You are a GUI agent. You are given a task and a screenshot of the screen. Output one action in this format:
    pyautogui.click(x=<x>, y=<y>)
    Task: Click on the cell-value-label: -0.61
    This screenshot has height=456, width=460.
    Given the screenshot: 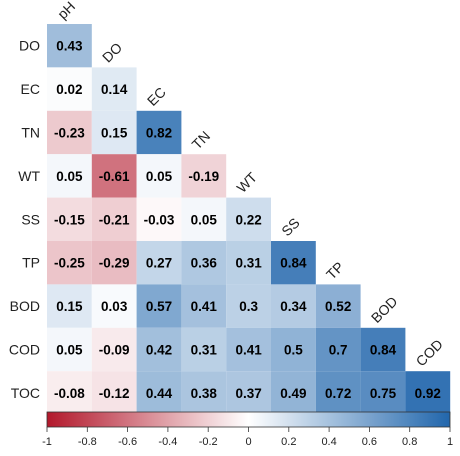 What is the action you would take?
    pyautogui.click(x=114, y=176)
    